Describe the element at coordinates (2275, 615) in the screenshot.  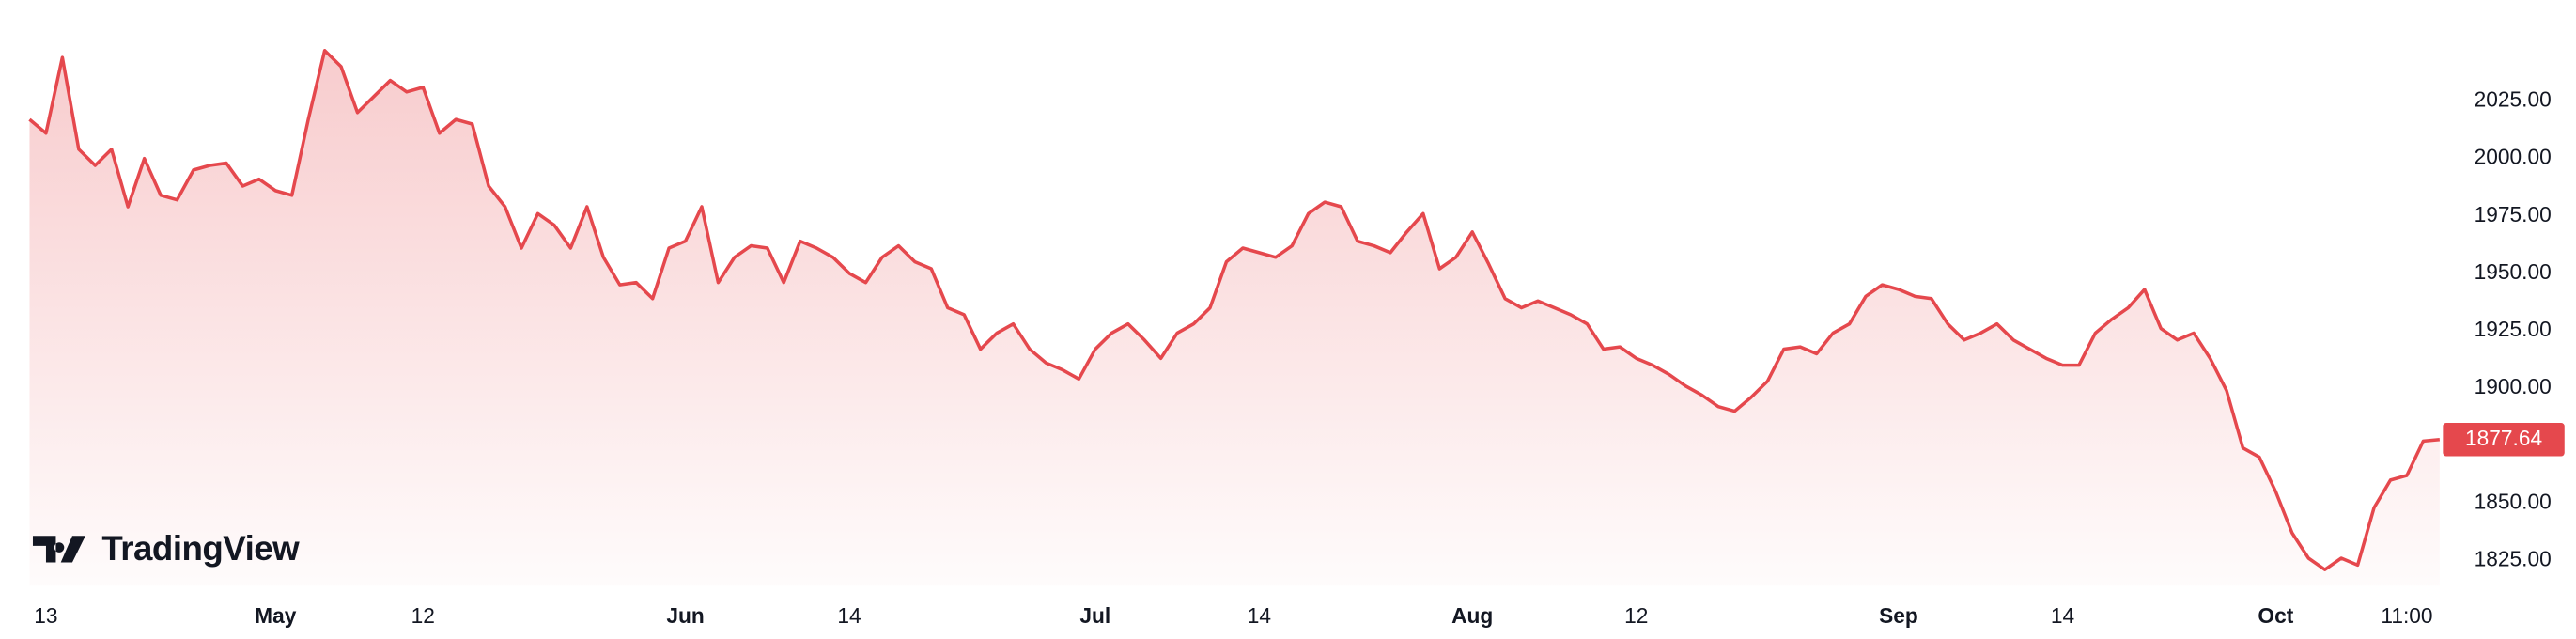
I see `x-tick-label: Oct` at that location.